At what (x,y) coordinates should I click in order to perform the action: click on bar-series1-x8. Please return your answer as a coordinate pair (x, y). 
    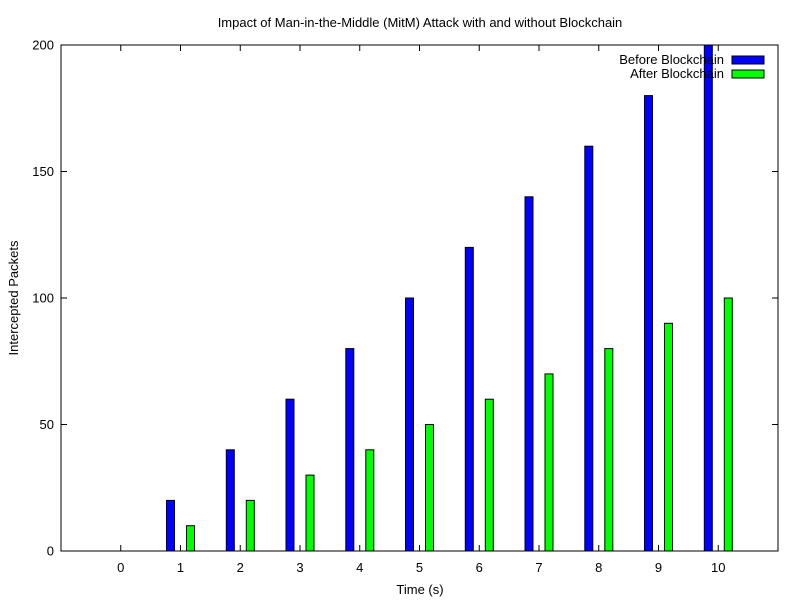
    Looking at the image, I should click on (609, 450).